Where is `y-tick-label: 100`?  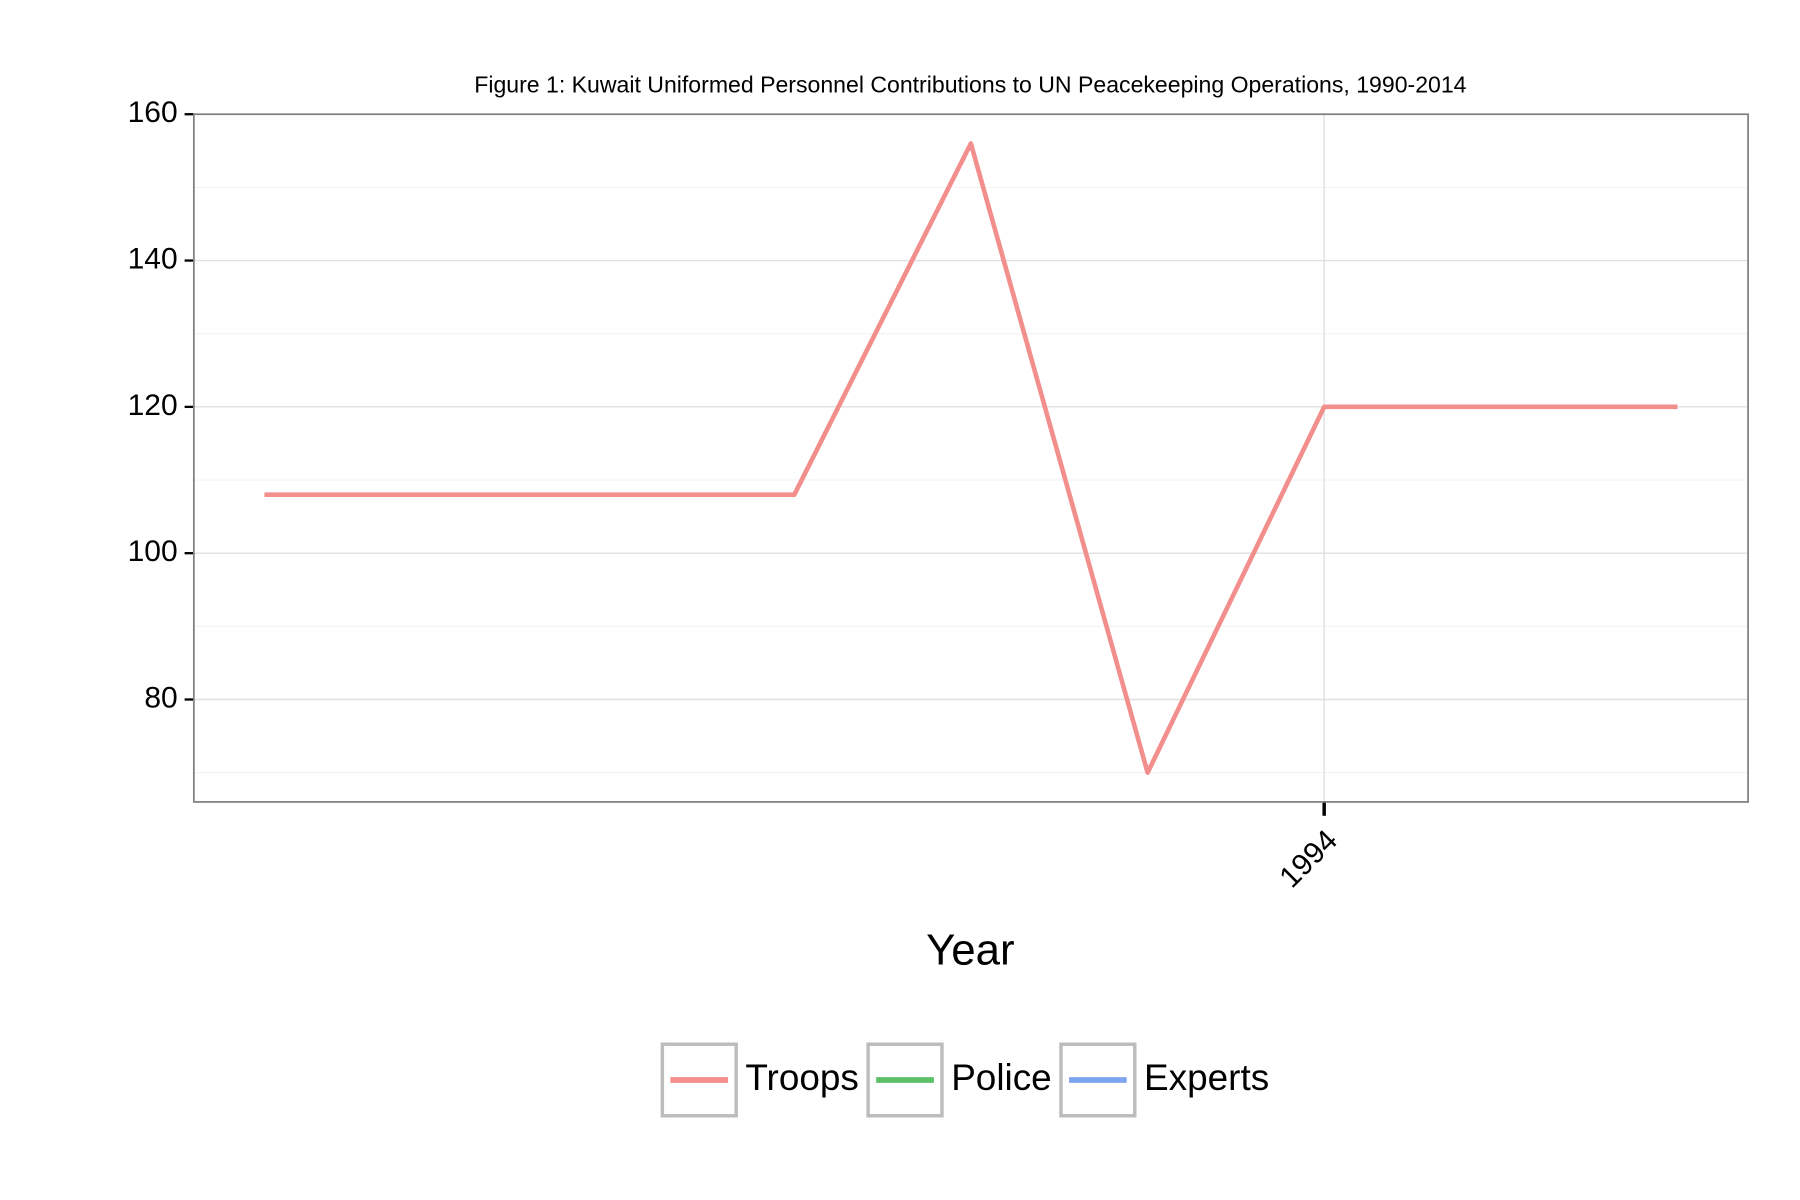 y-tick-label: 100 is located at coordinates (153, 551).